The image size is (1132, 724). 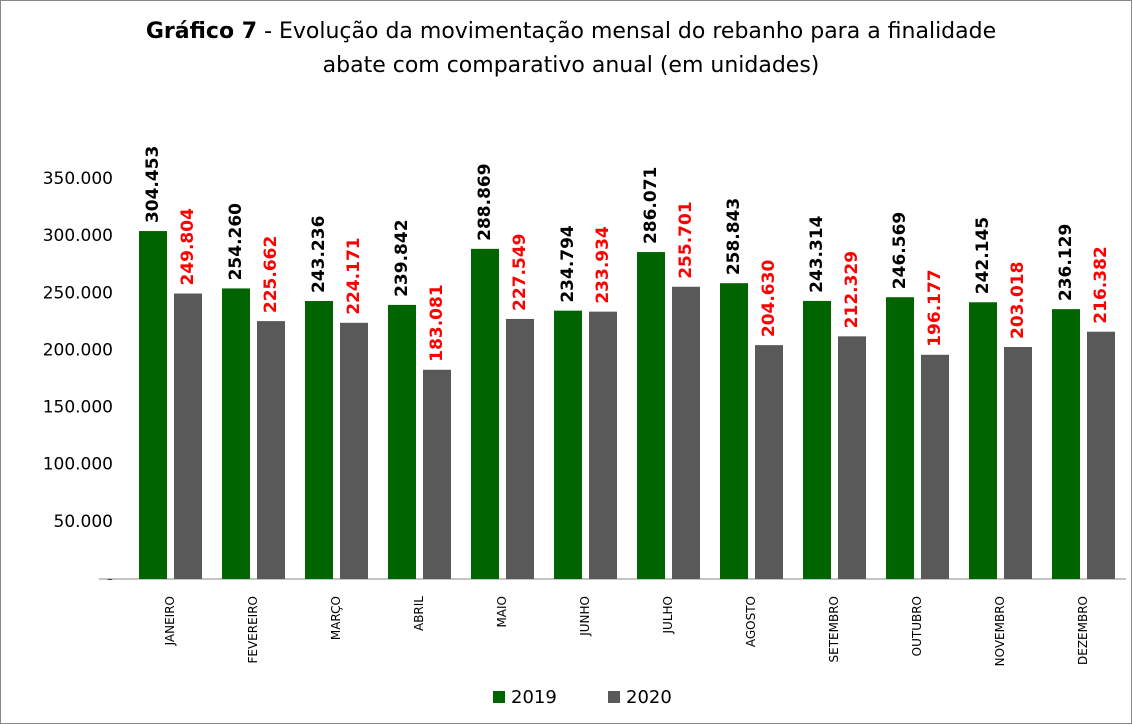 What do you see at coordinates (603, 265) in the screenshot?
I see `value-label: 233.934` at bounding box center [603, 265].